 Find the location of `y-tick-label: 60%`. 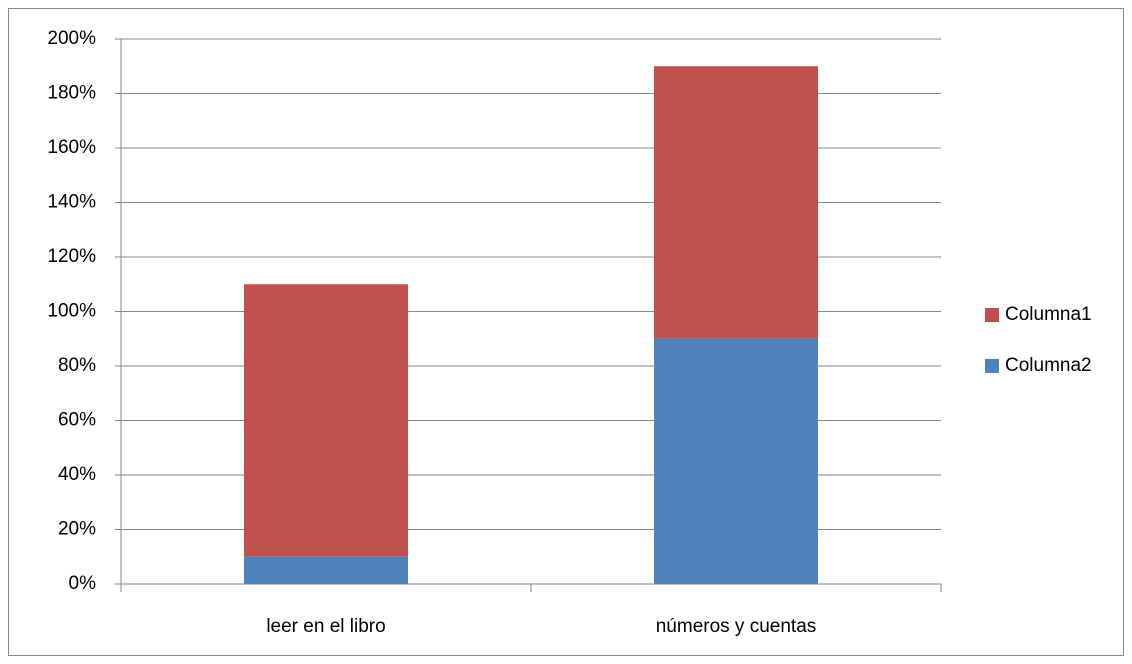

y-tick-label: 60% is located at coordinates (77, 420).